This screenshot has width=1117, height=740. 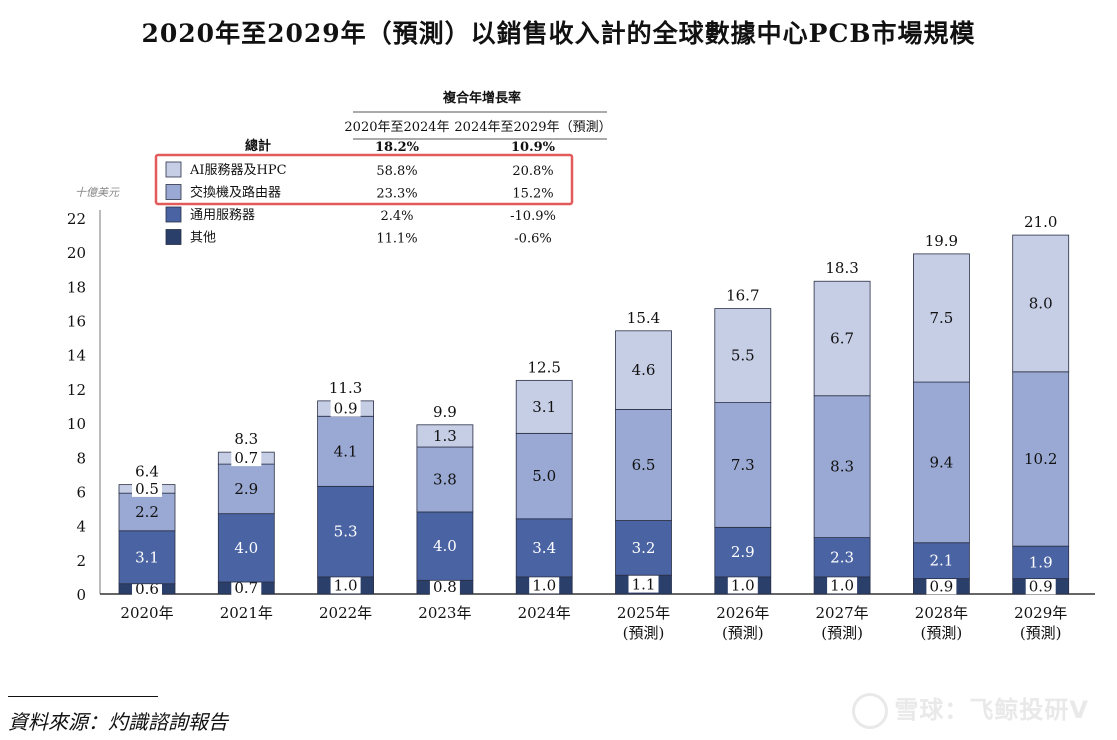 What do you see at coordinates (81, 527) in the screenshot?
I see `y-tick-label: 4` at bounding box center [81, 527].